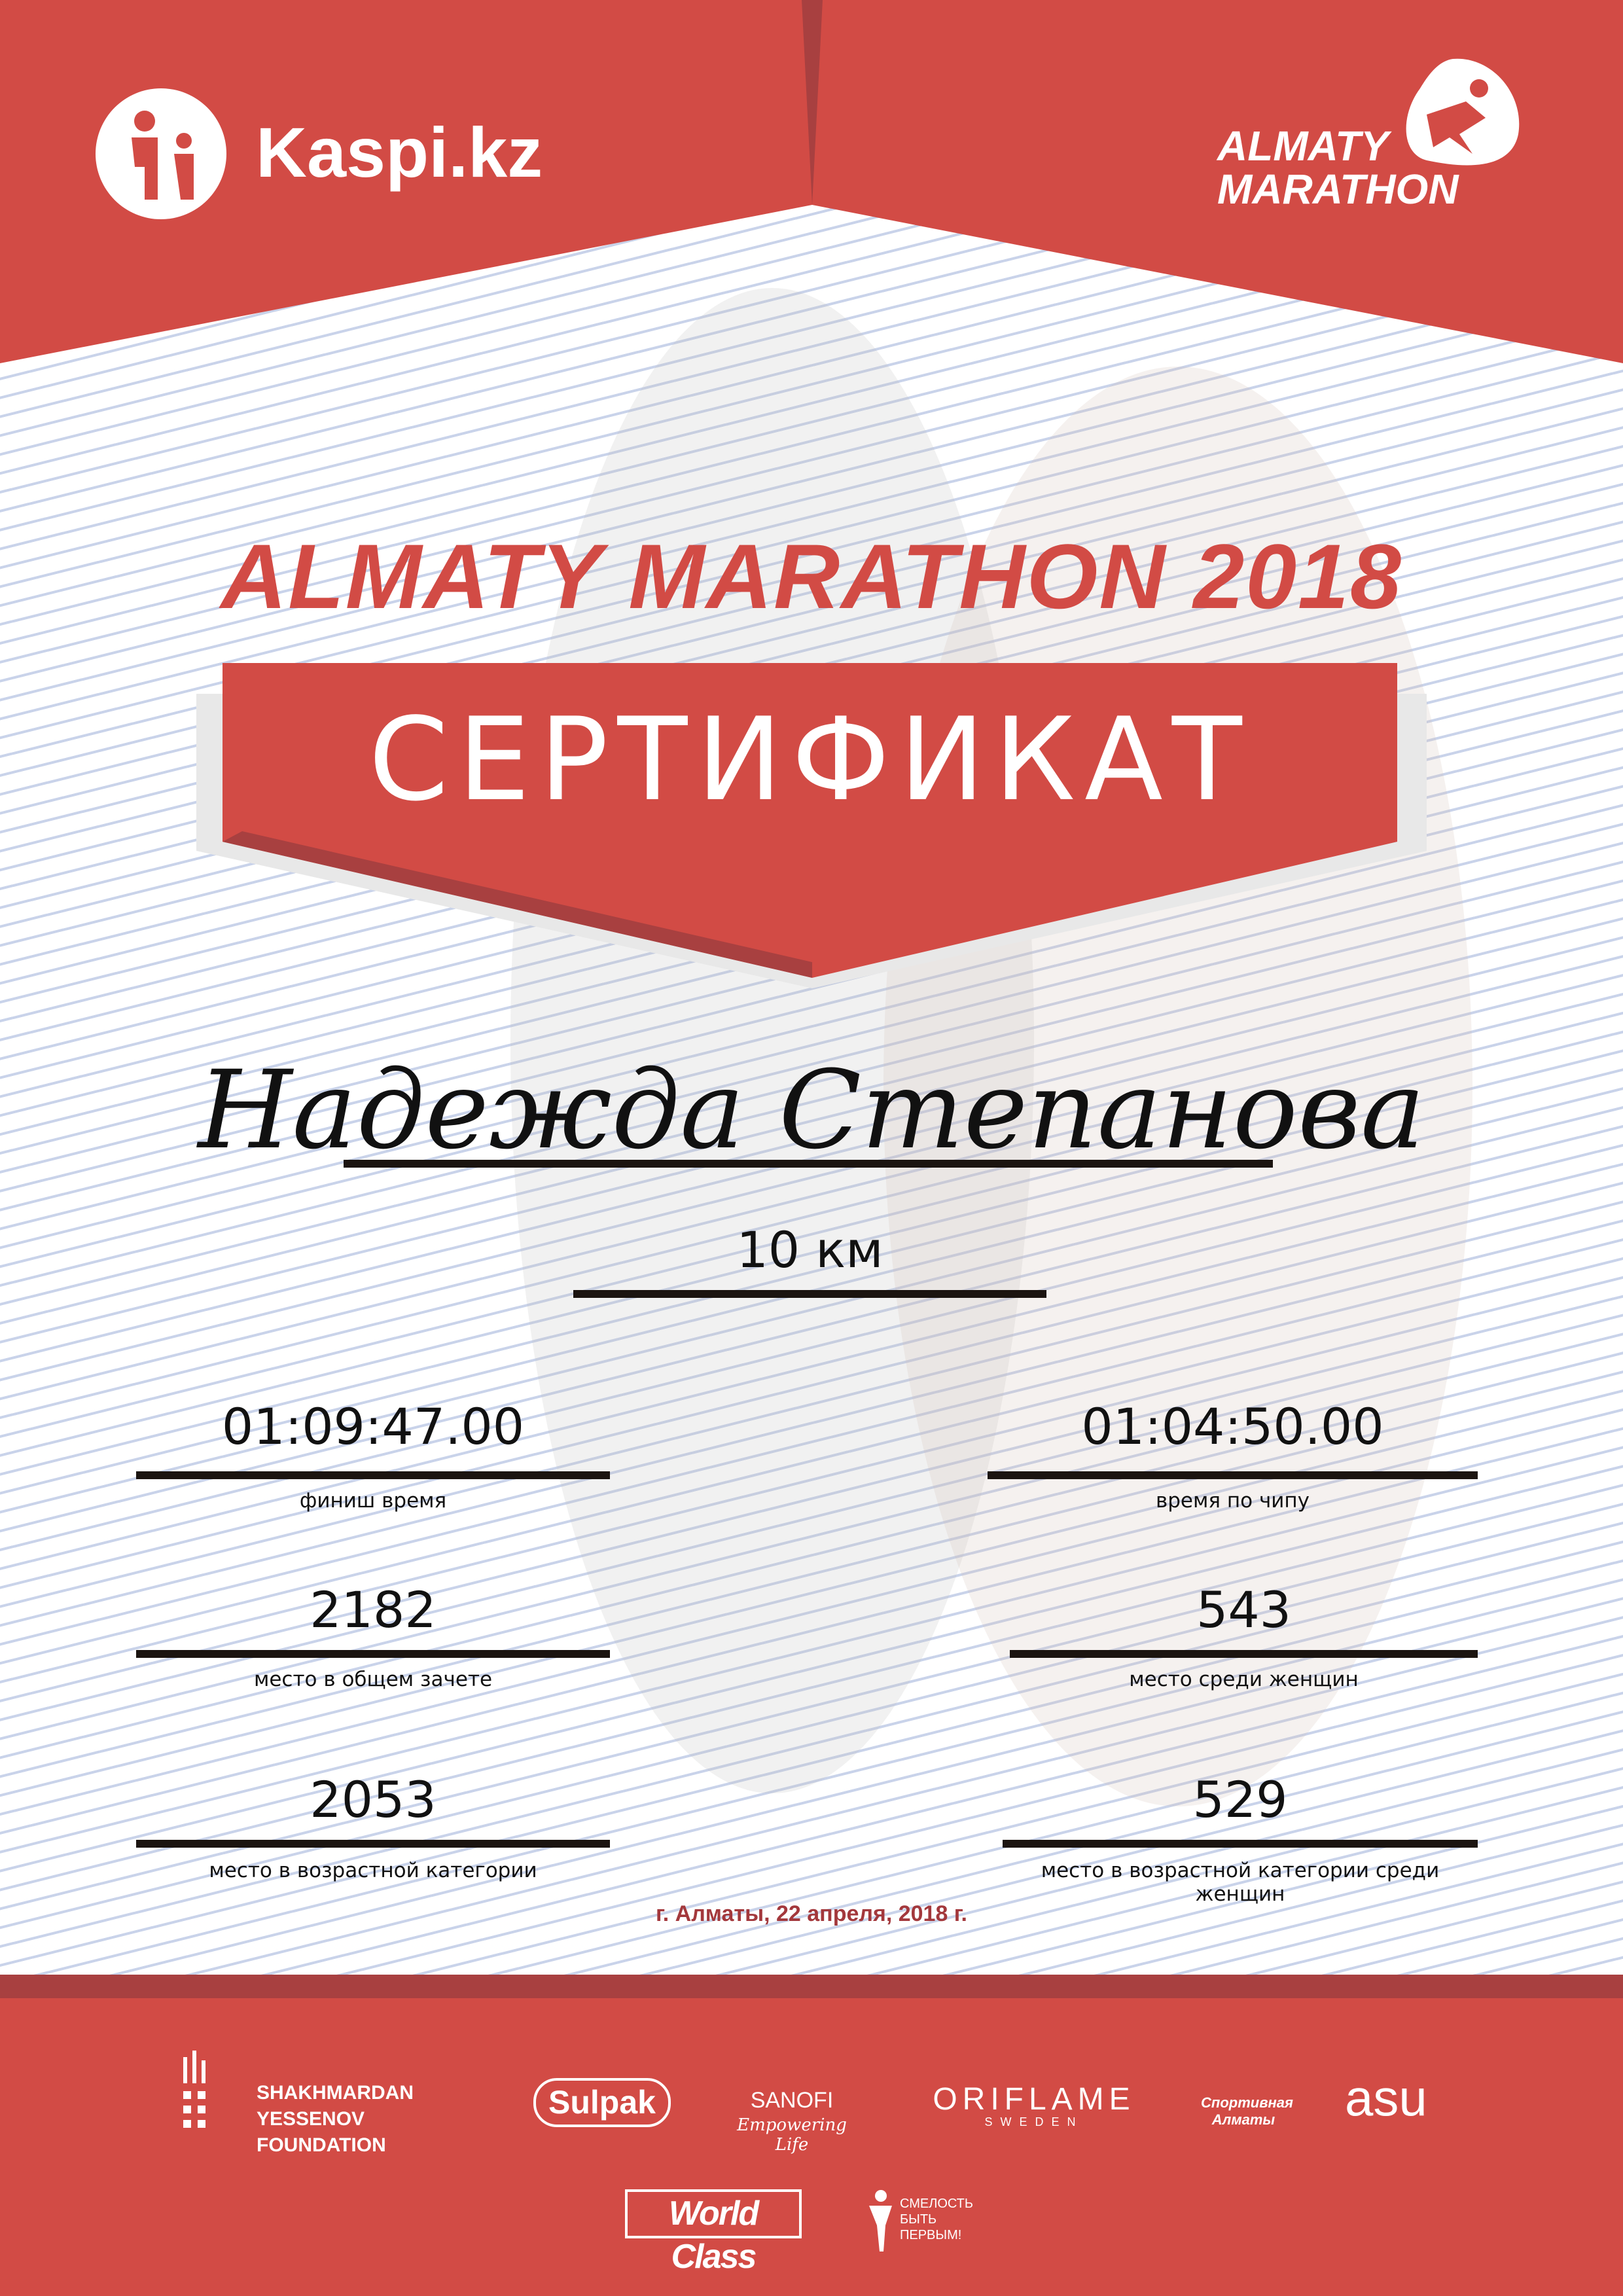  I want to click on name-underline, so click(808, 1164).